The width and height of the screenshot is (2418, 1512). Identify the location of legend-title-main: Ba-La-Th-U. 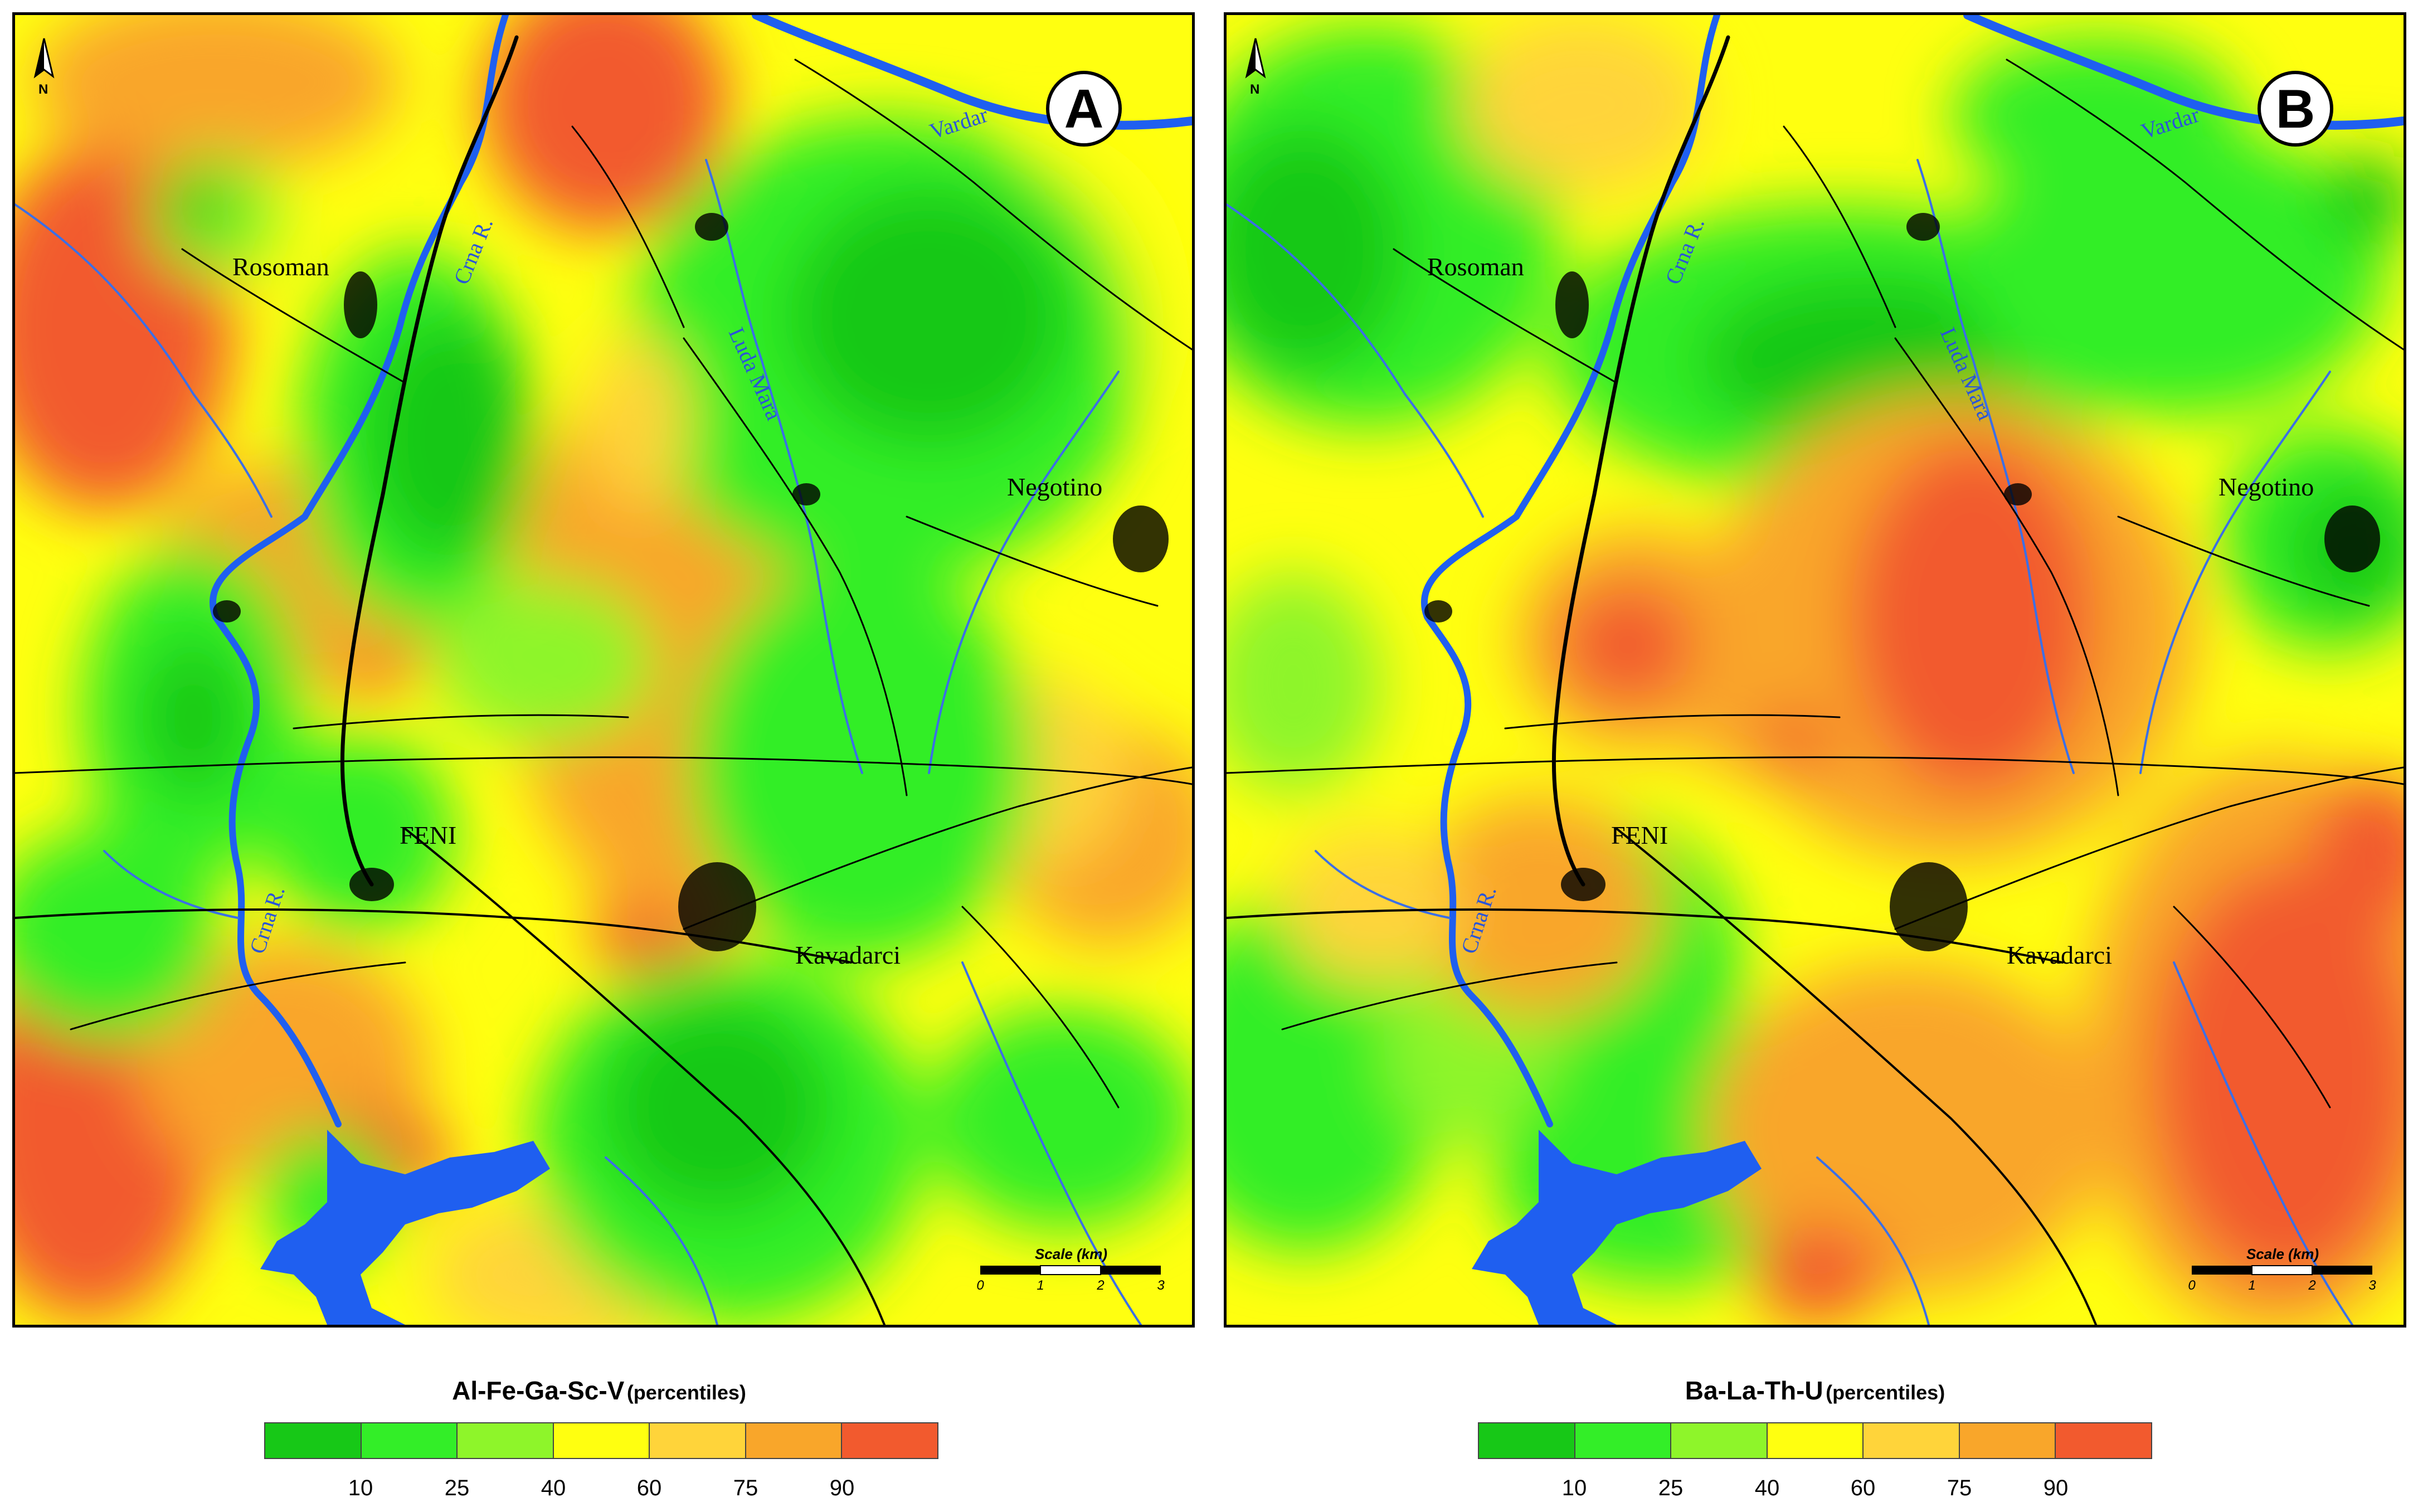
(1754, 1390).